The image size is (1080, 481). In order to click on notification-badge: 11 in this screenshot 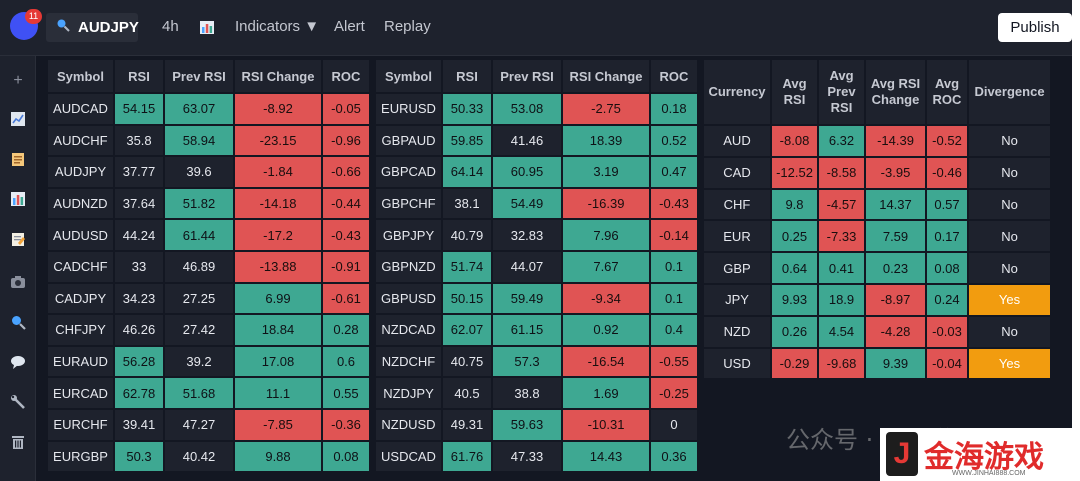, I will do `click(33, 16)`.